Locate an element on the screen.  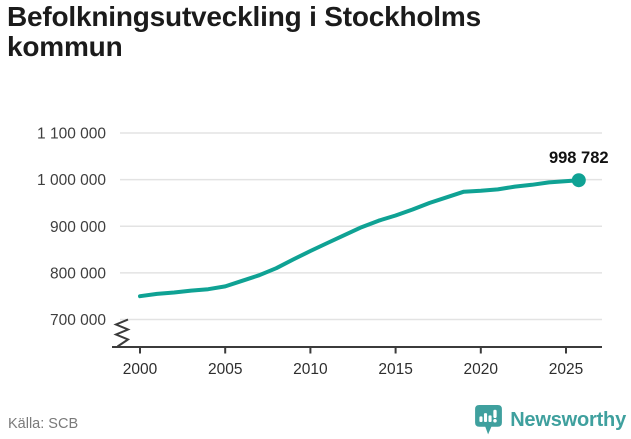
newsworthy-brand-name: Newsworthy is located at coordinates (568, 420).